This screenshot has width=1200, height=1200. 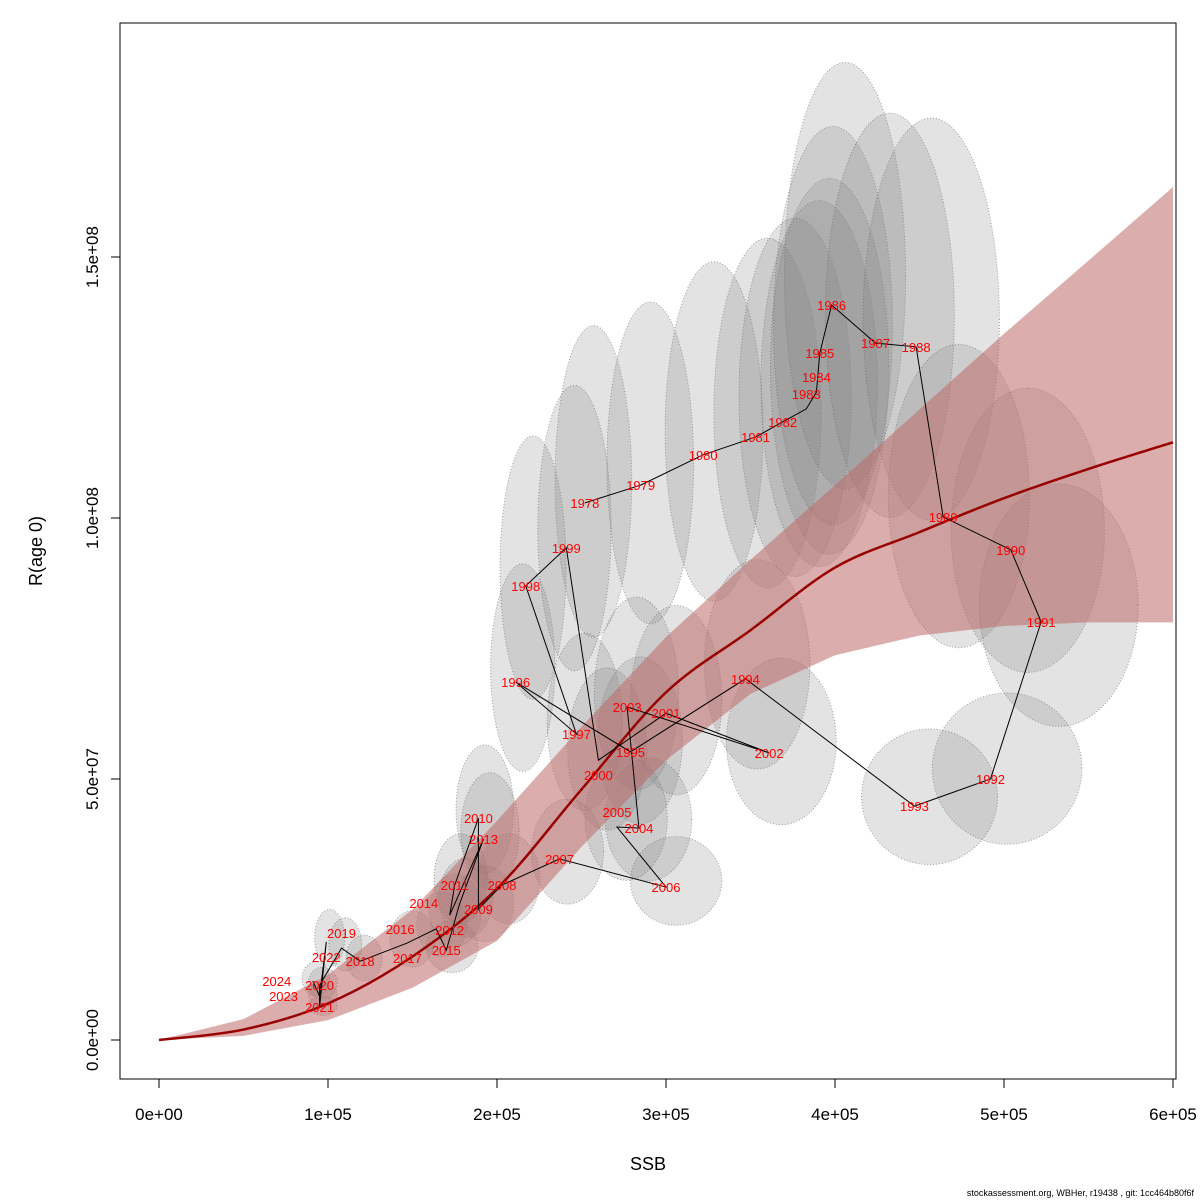 I want to click on x-tick-label: 5e+05, so click(x=1004, y=1114).